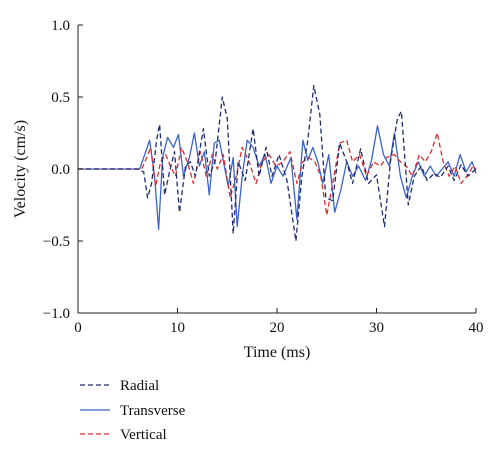 This screenshot has width=500, height=454. I want to click on x-tick-label: 20, so click(277, 328).